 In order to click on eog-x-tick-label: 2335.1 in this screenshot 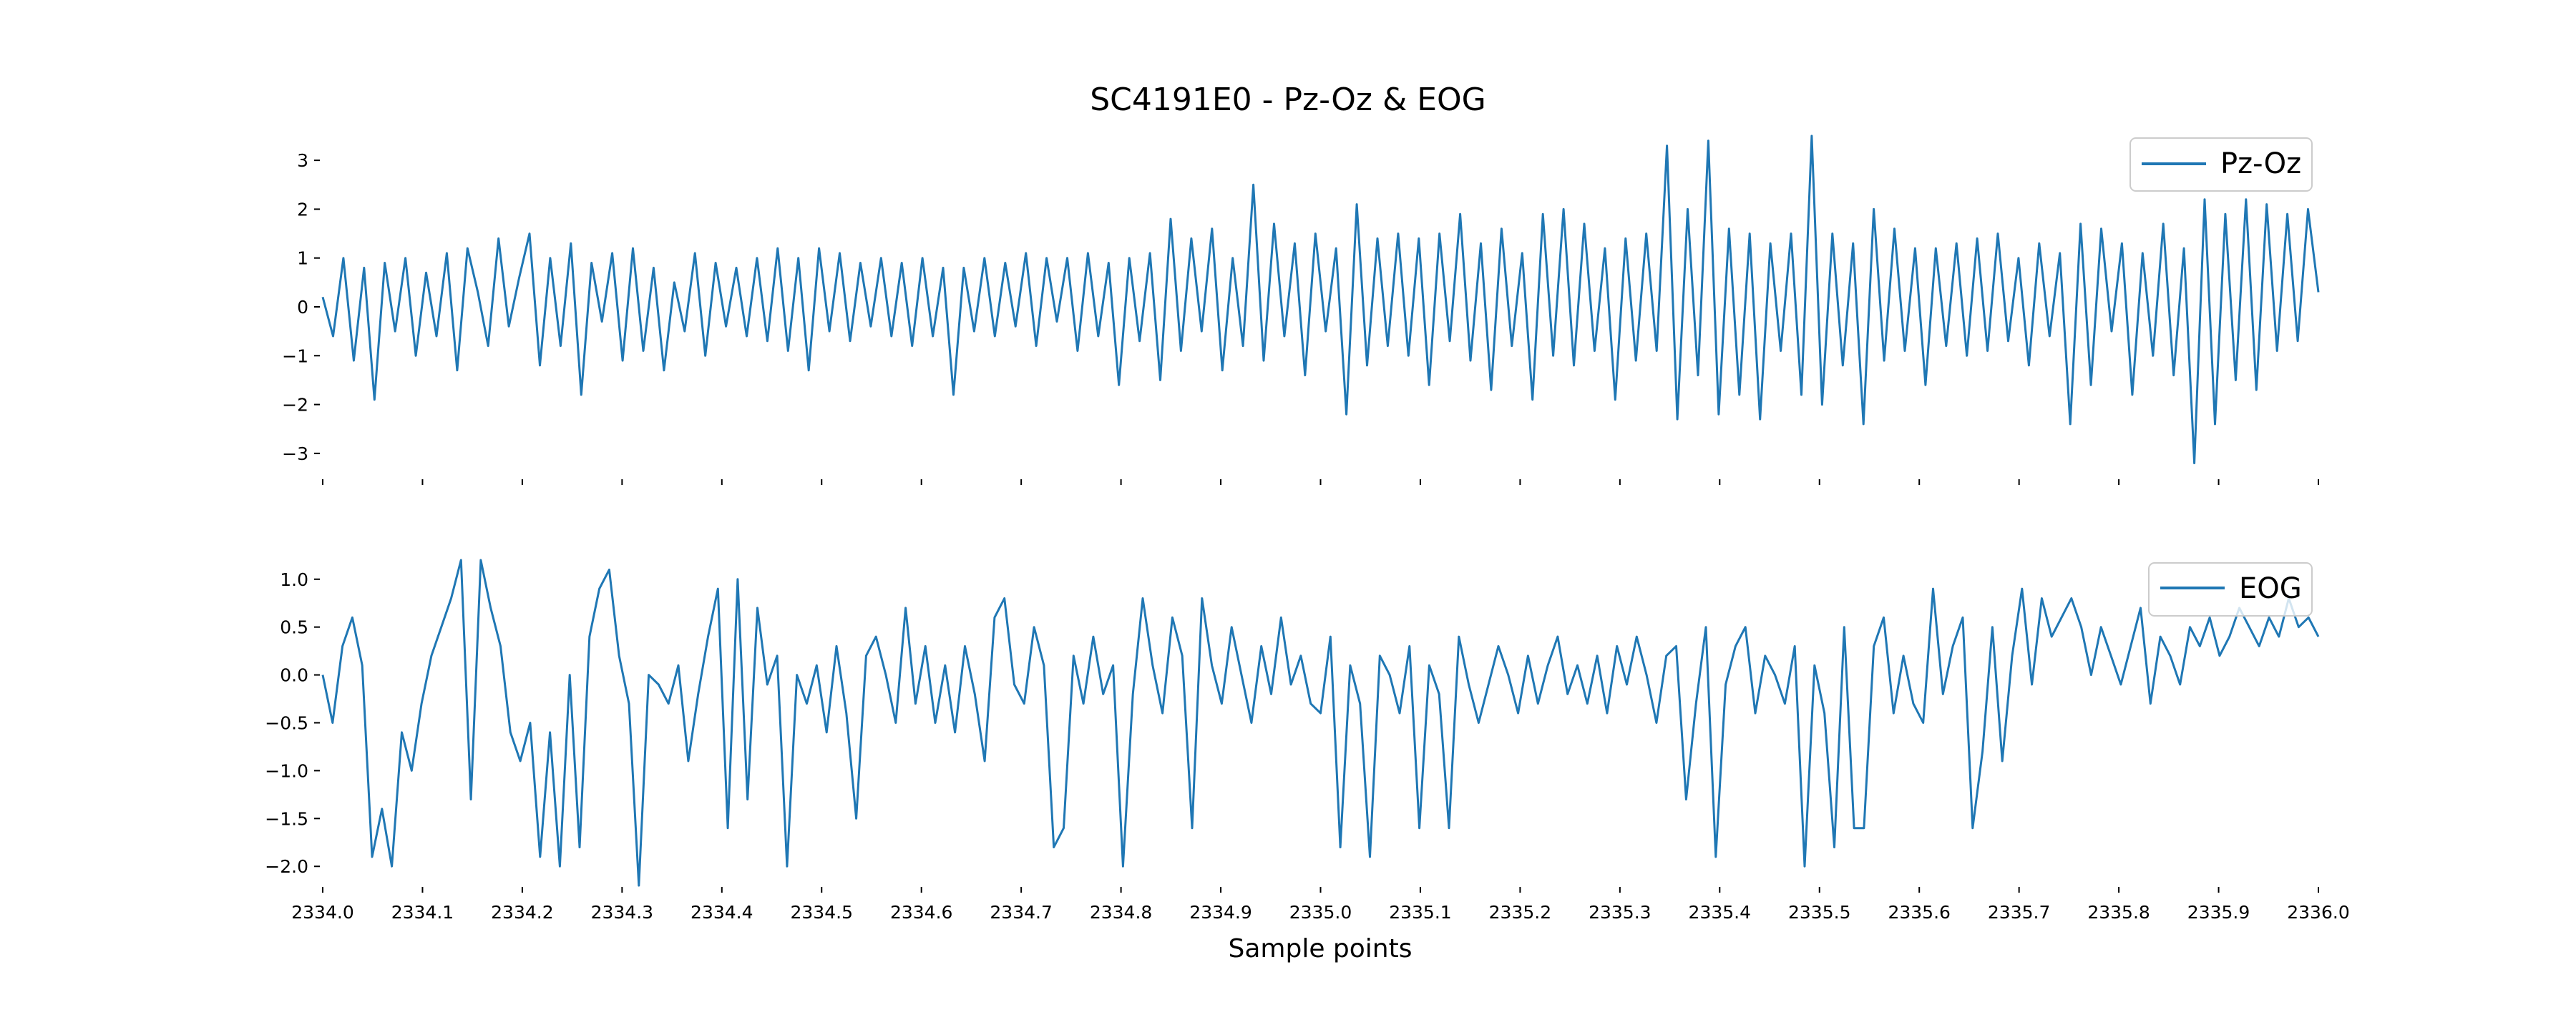, I will do `click(1420, 912)`.